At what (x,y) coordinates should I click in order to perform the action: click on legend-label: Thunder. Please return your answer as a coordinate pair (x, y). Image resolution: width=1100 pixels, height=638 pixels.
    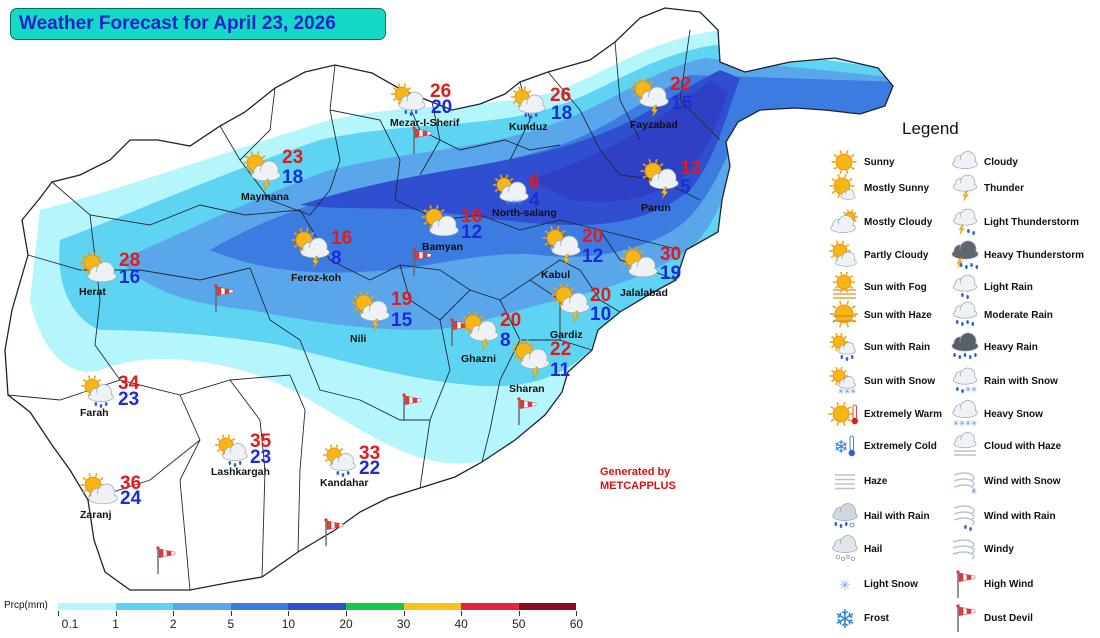
    Looking at the image, I should click on (1004, 188).